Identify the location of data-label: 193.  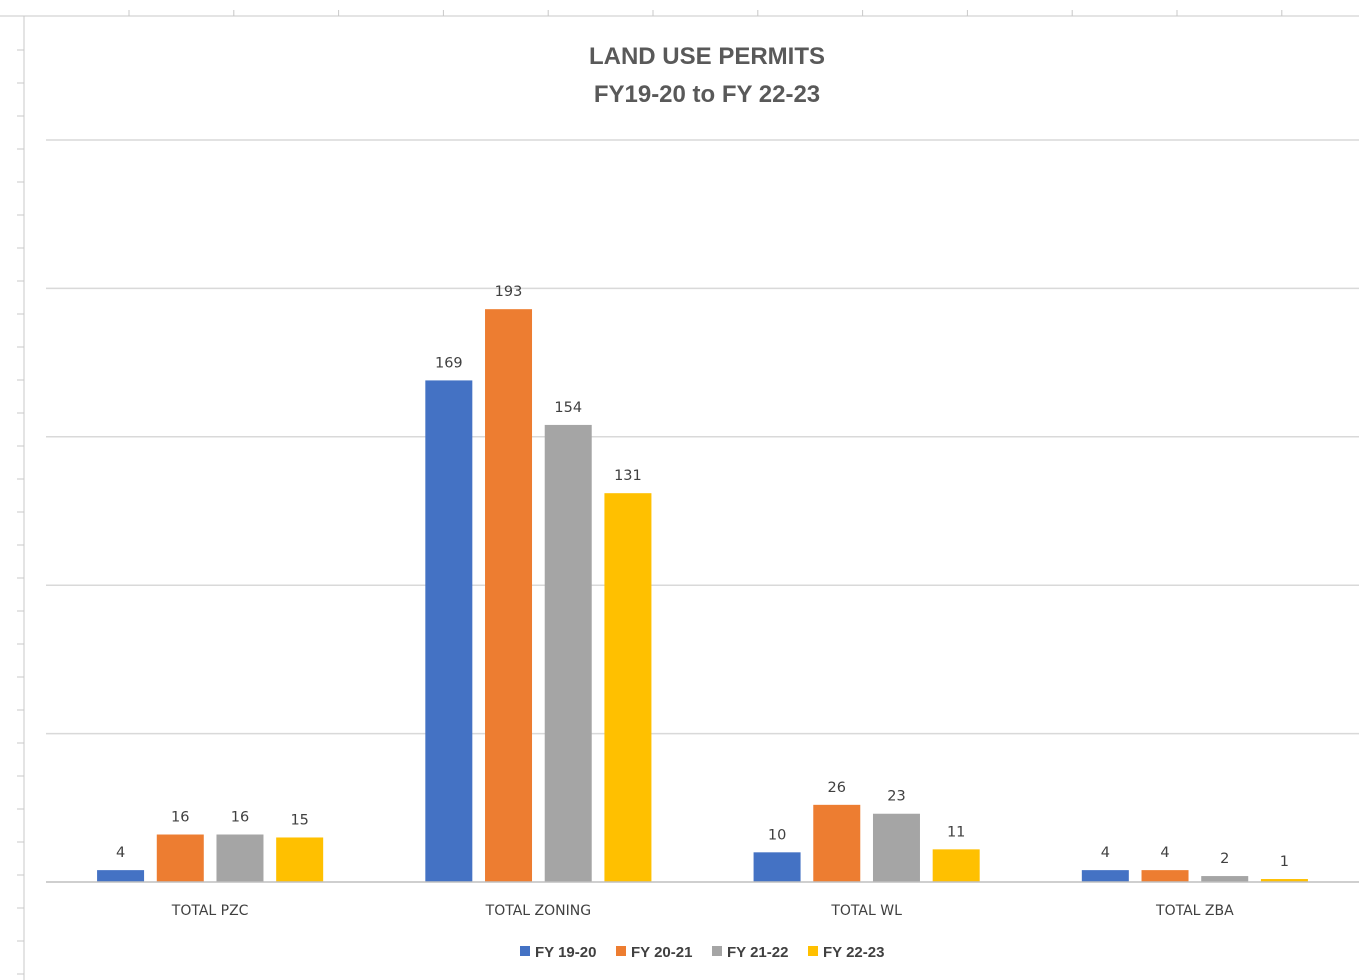
(509, 292).